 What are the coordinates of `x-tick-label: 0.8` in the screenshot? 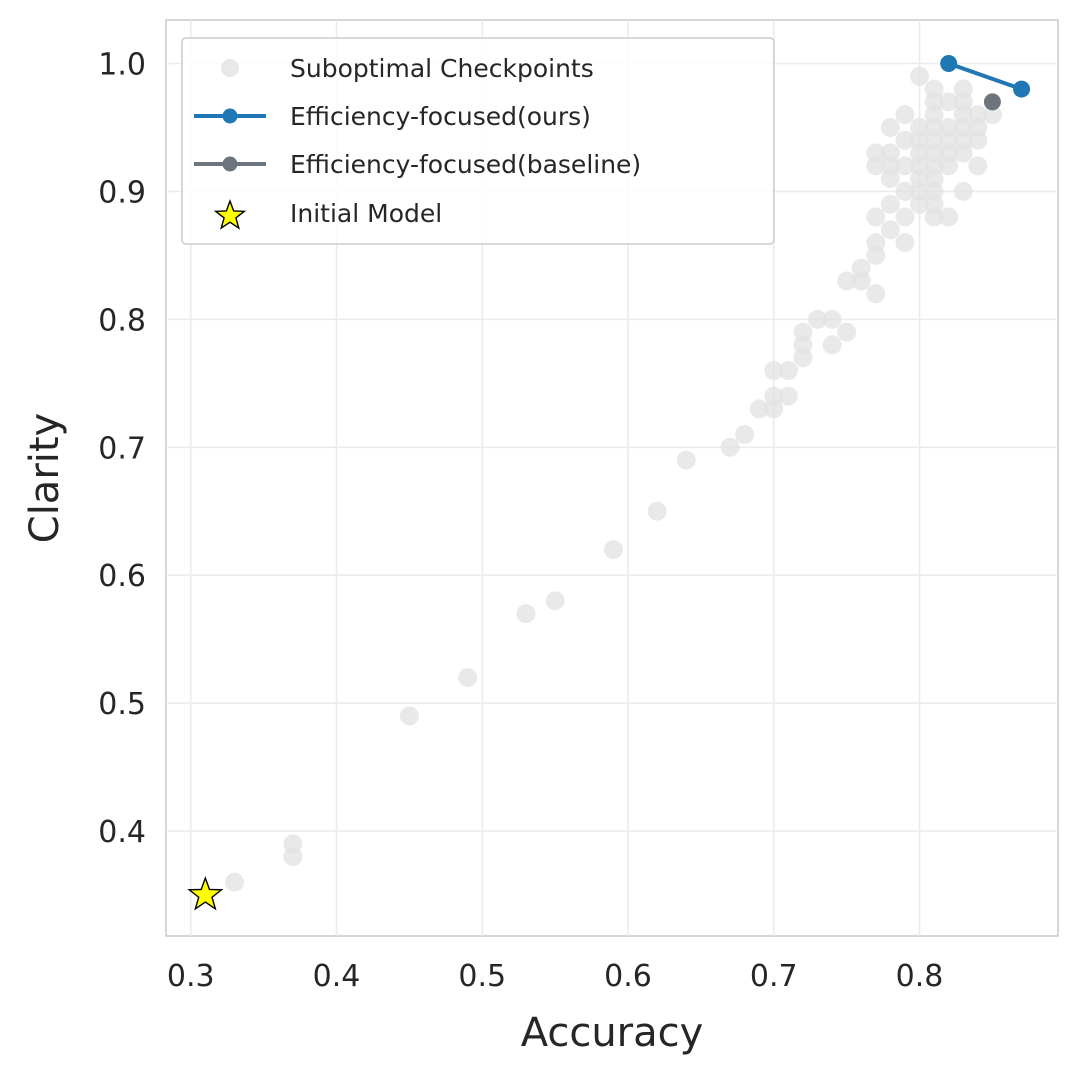 It's located at (920, 976).